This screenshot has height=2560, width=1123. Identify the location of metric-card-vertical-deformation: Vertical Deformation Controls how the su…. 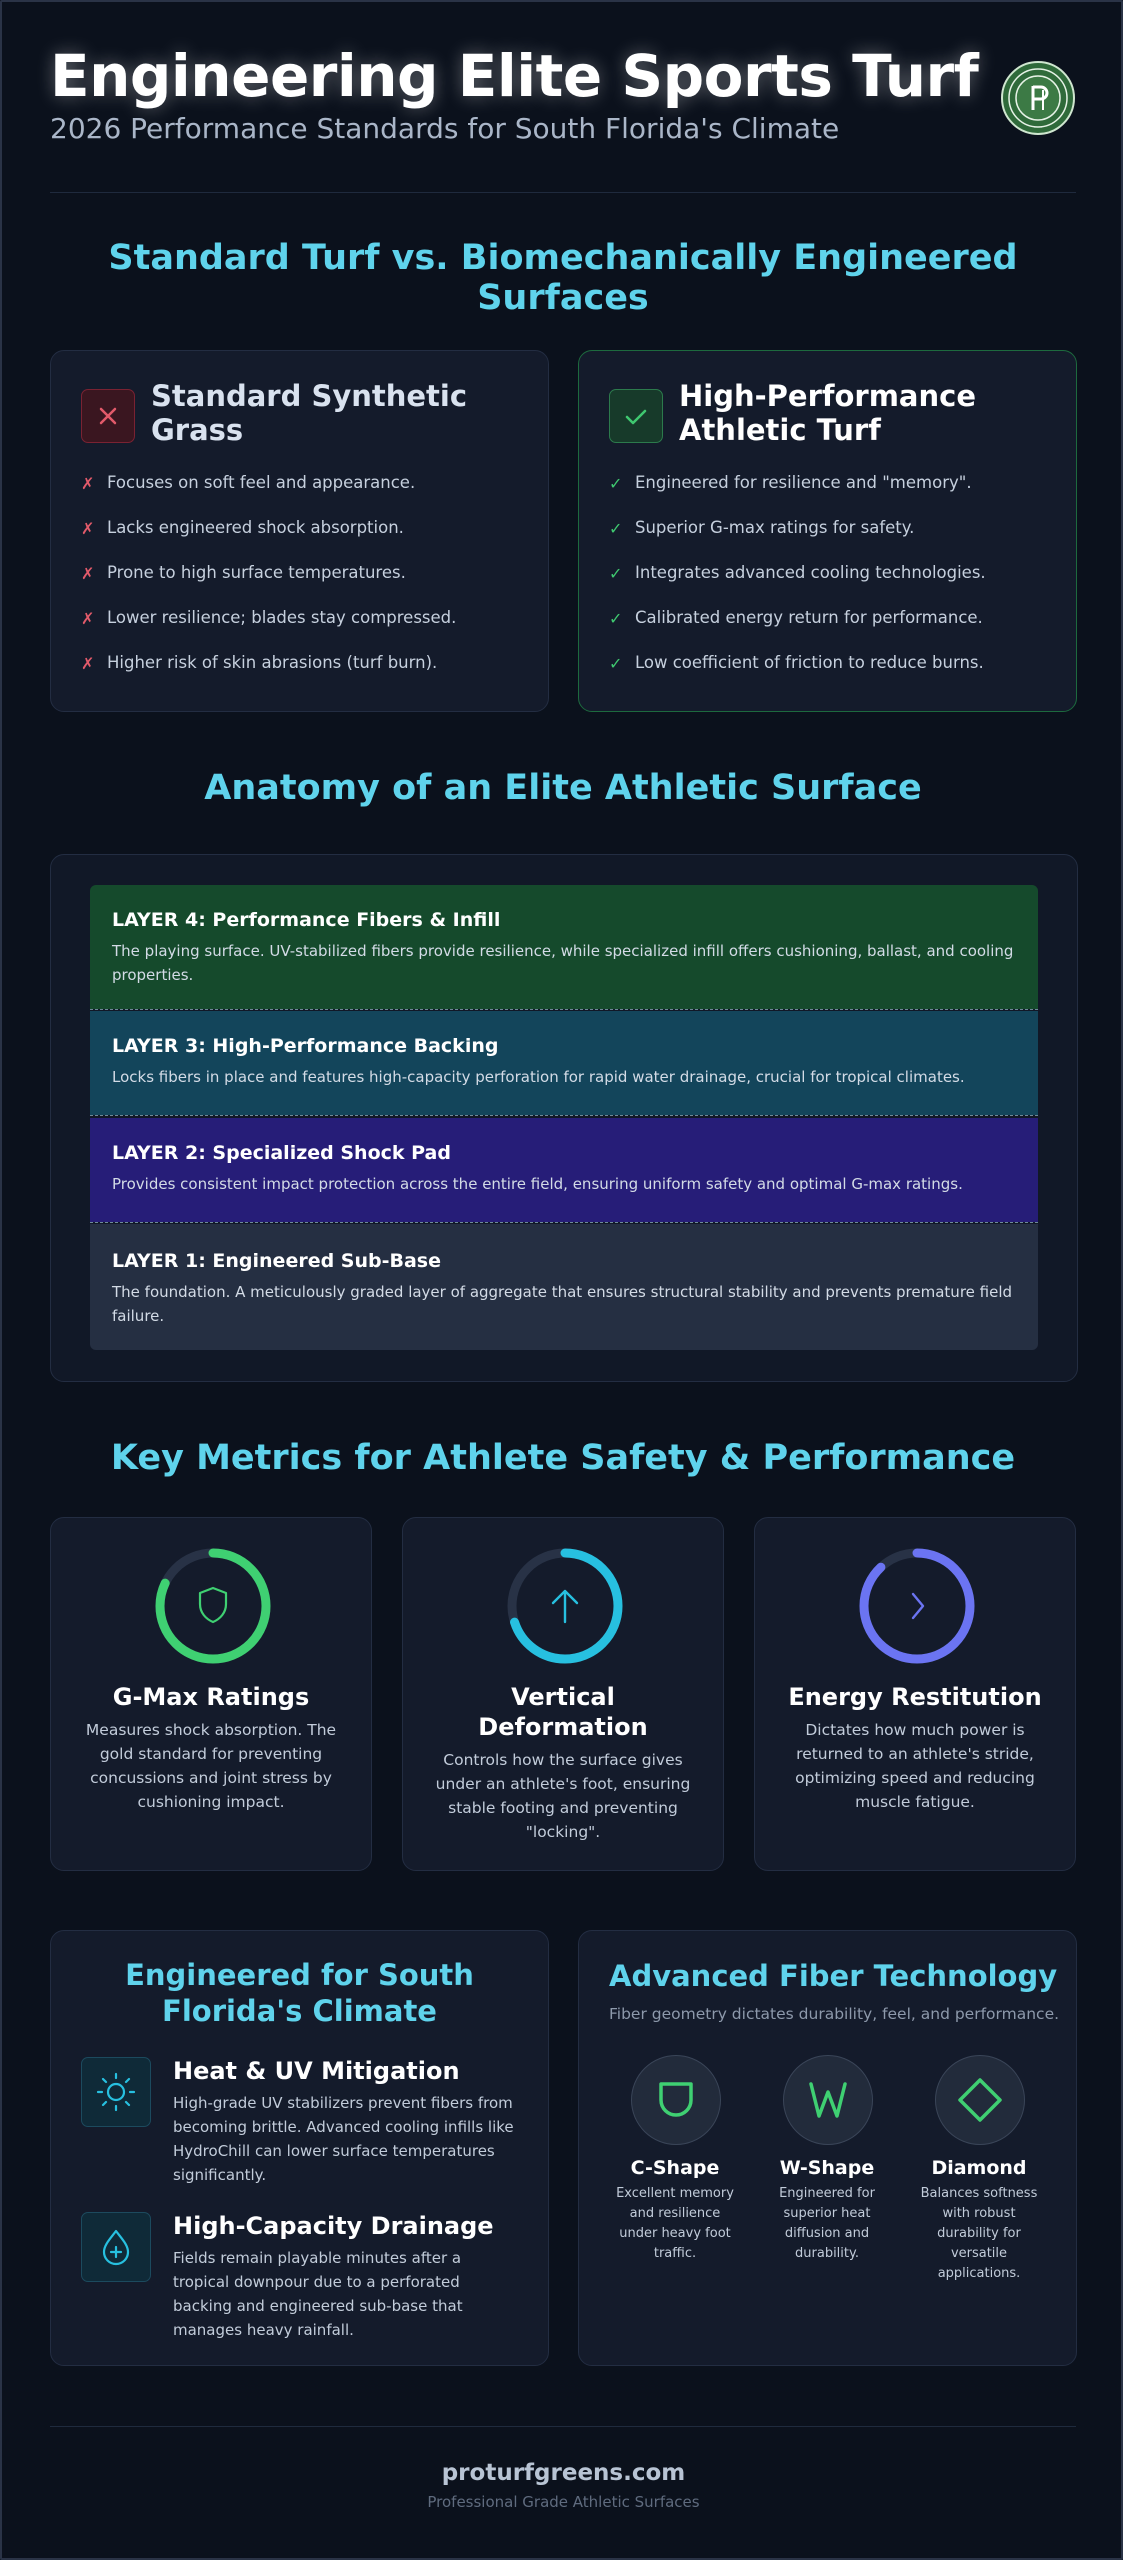
(563, 1694).